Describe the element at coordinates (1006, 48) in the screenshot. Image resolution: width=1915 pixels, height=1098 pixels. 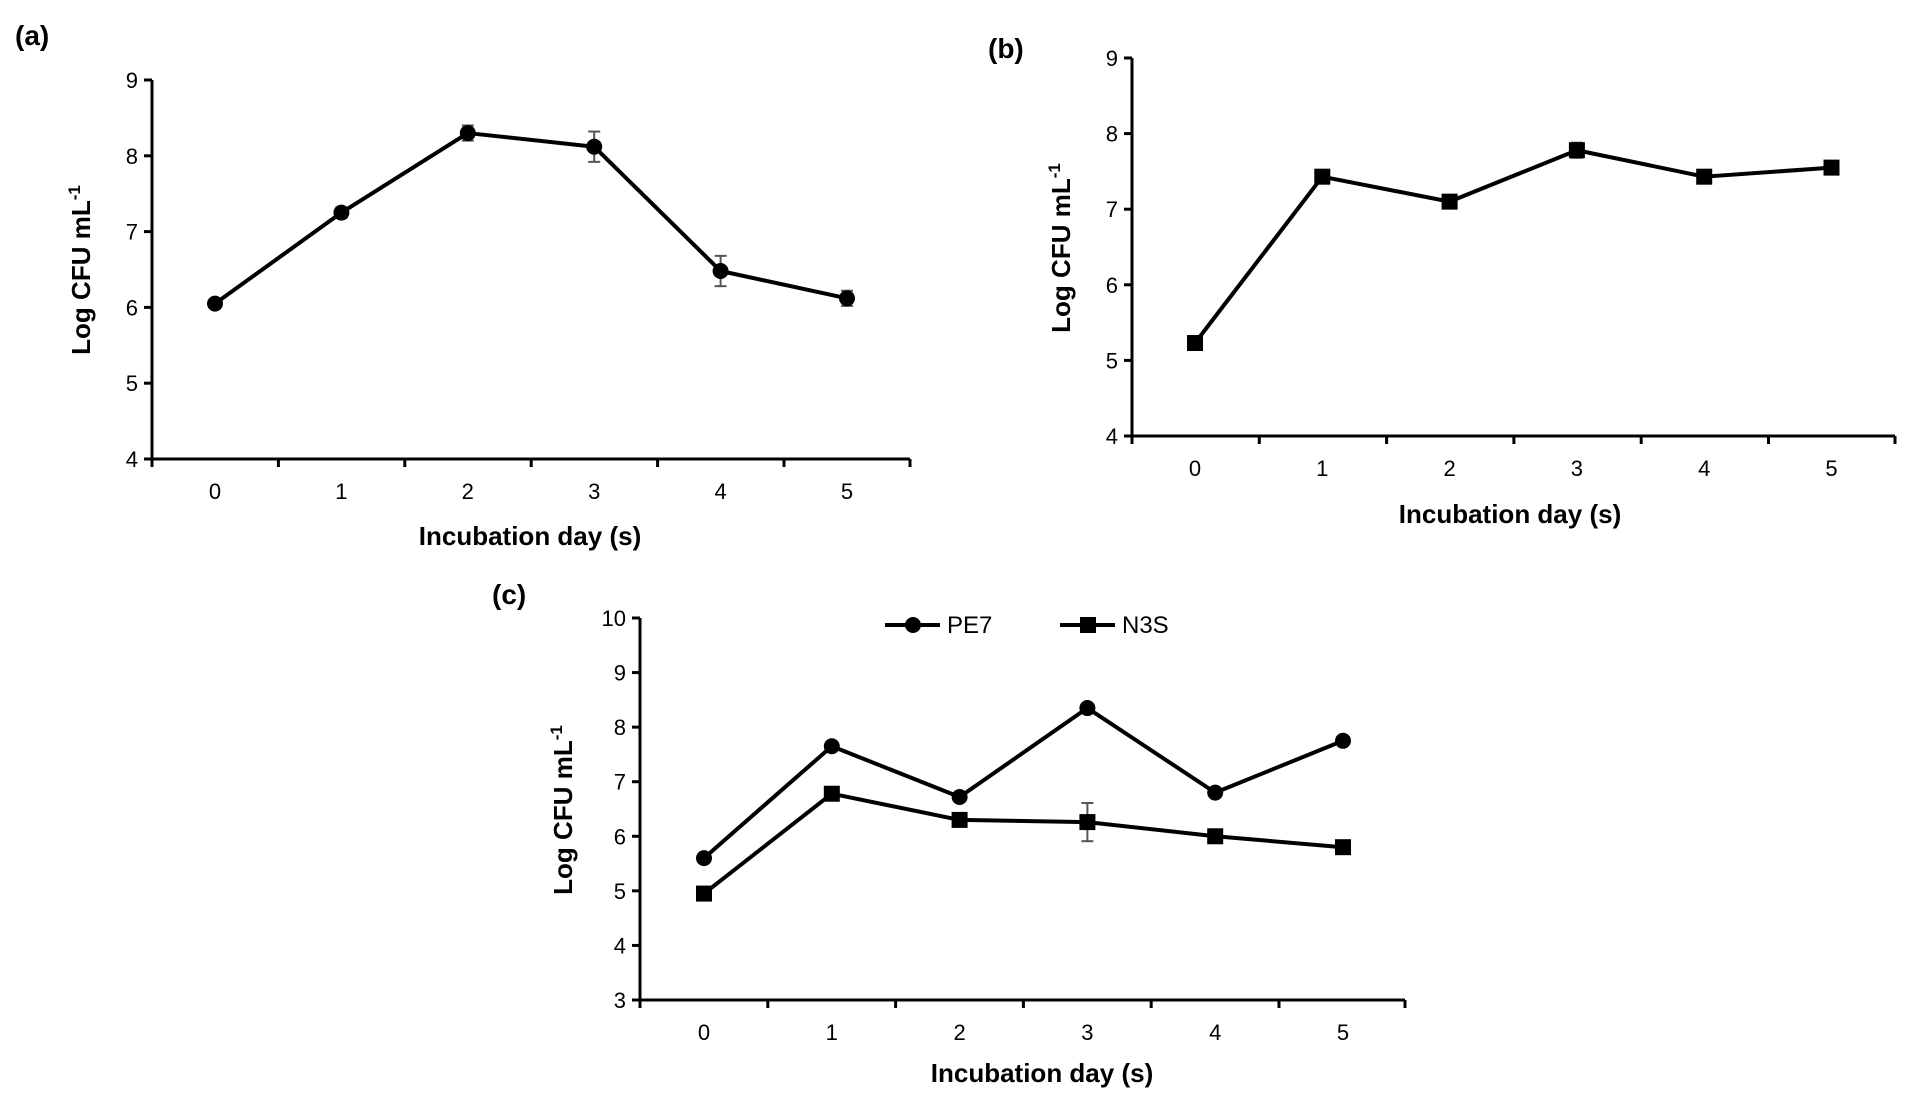
I see `panel-label: (b)` at that location.